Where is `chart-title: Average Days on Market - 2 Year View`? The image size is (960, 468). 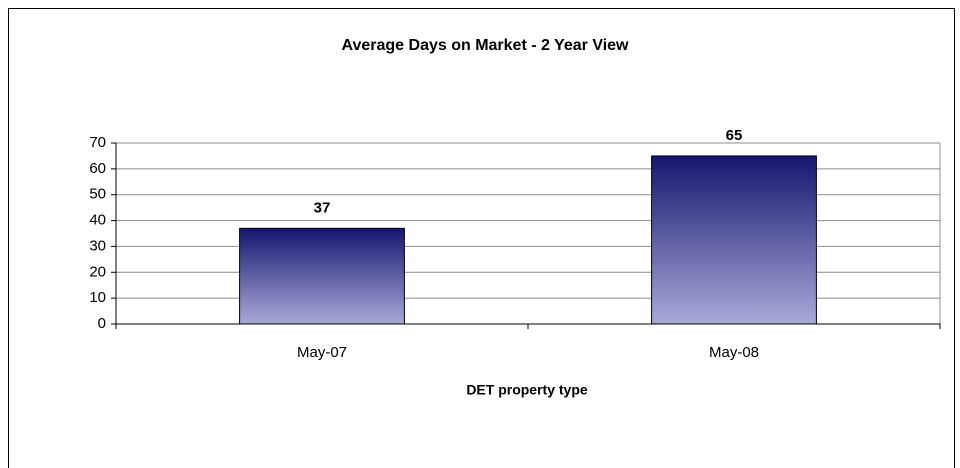 chart-title: Average Days on Market - 2 Year View is located at coordinates (486, 45).